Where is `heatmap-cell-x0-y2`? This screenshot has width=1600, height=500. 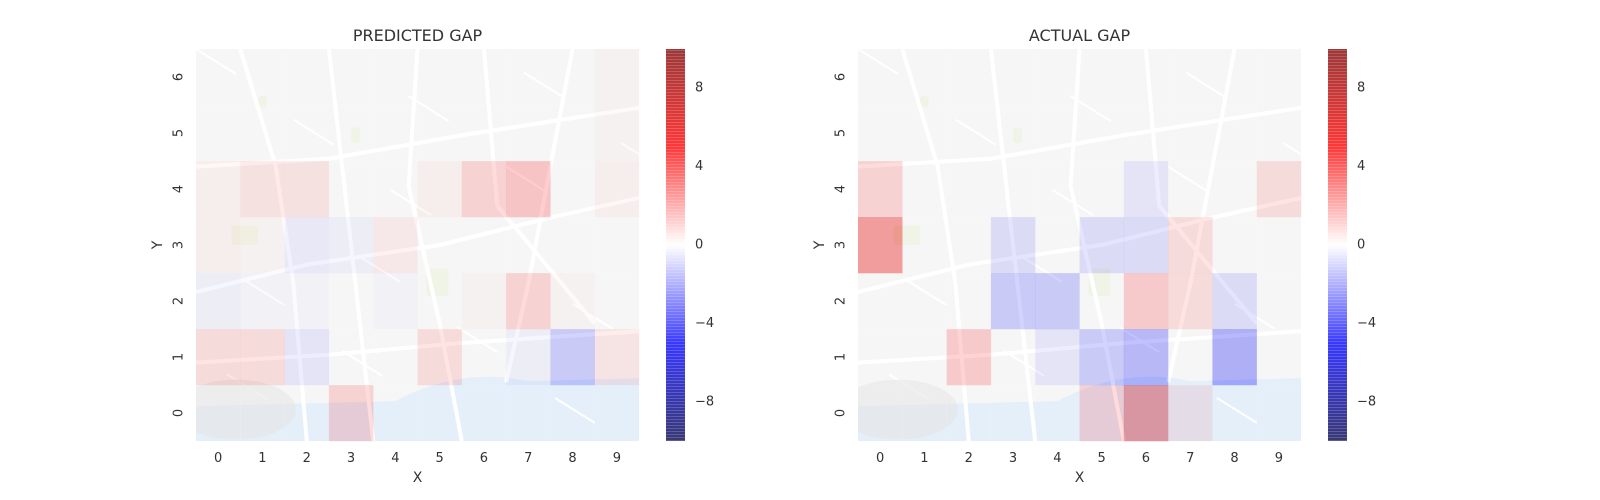
heatmap-cell-x0-y2 is located at coordinates (218, 301).